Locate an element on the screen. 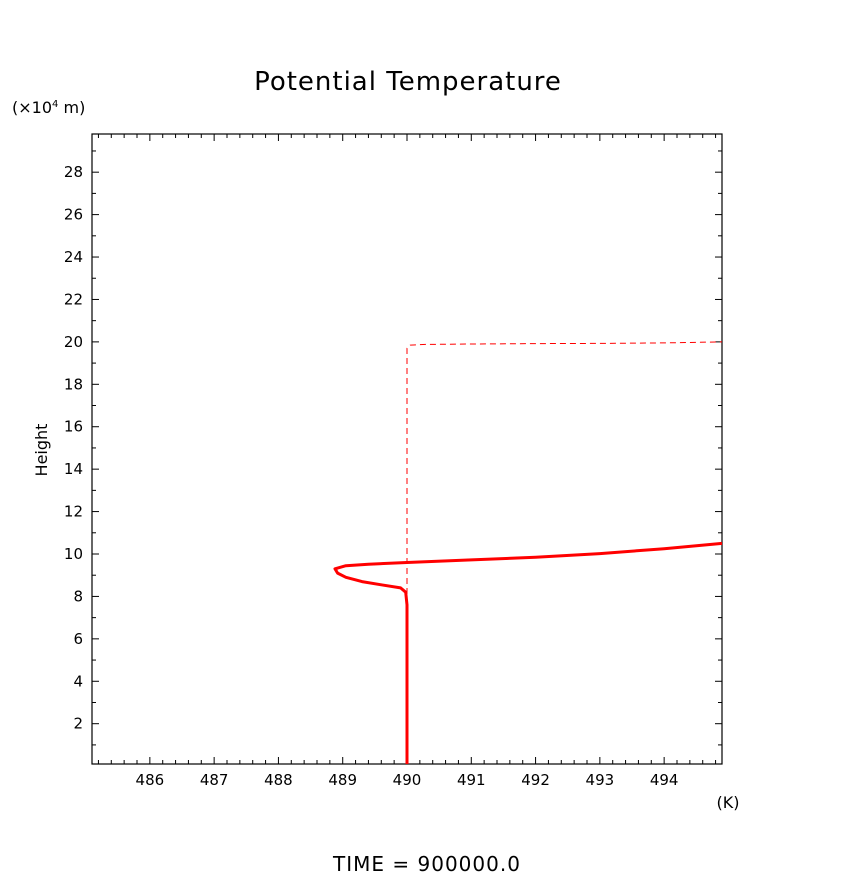  y-tick-label: 10 is located at coordinates (73, 554).